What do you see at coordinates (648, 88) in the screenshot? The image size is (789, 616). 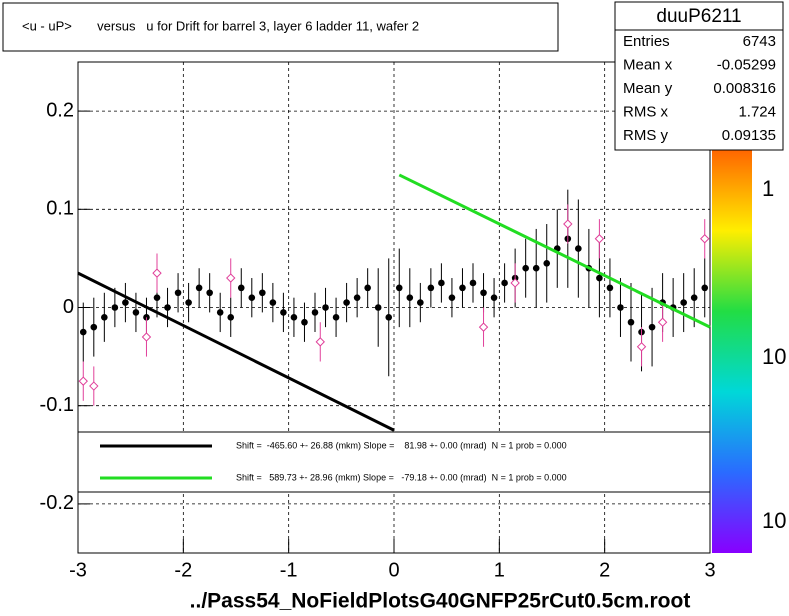 I see `stats-label: Mean y` at bounding box center [648, 88].